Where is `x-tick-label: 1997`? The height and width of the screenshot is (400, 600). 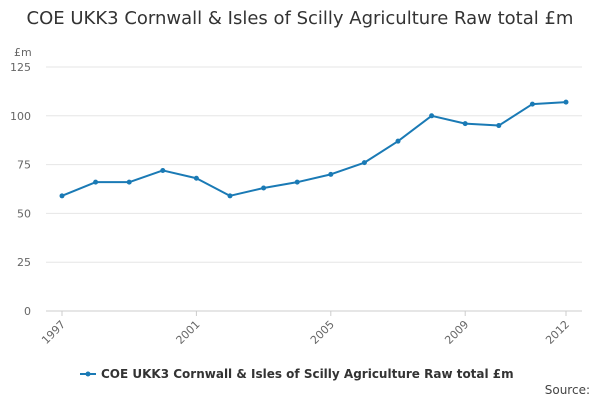
x-tick-label: 1997 is located at coordinates (53, 332).